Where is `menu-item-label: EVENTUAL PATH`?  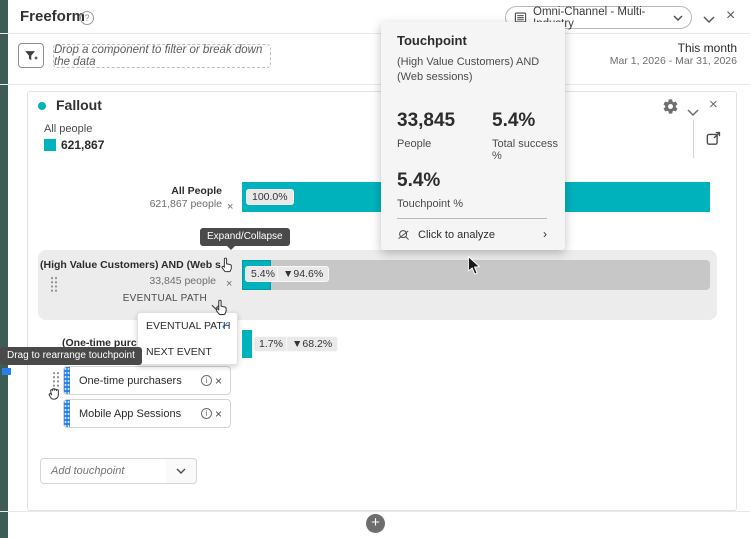
menu-item-label: EVENTUAL PATH is located at coordinates (188, 326).